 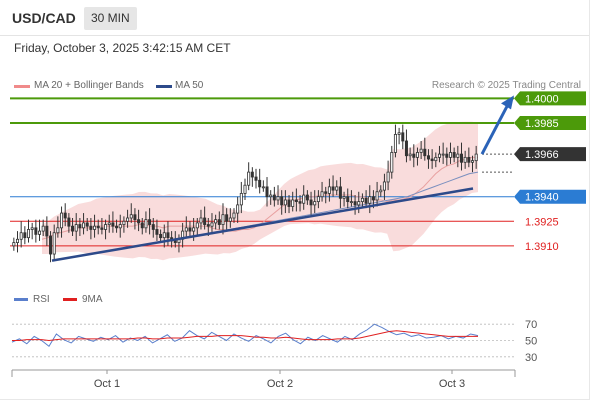 What do you see at coordinates (110, 18) in the screenshot?
I see `timeframe-badge: 30 MIN` at bounding box center [110, 18].